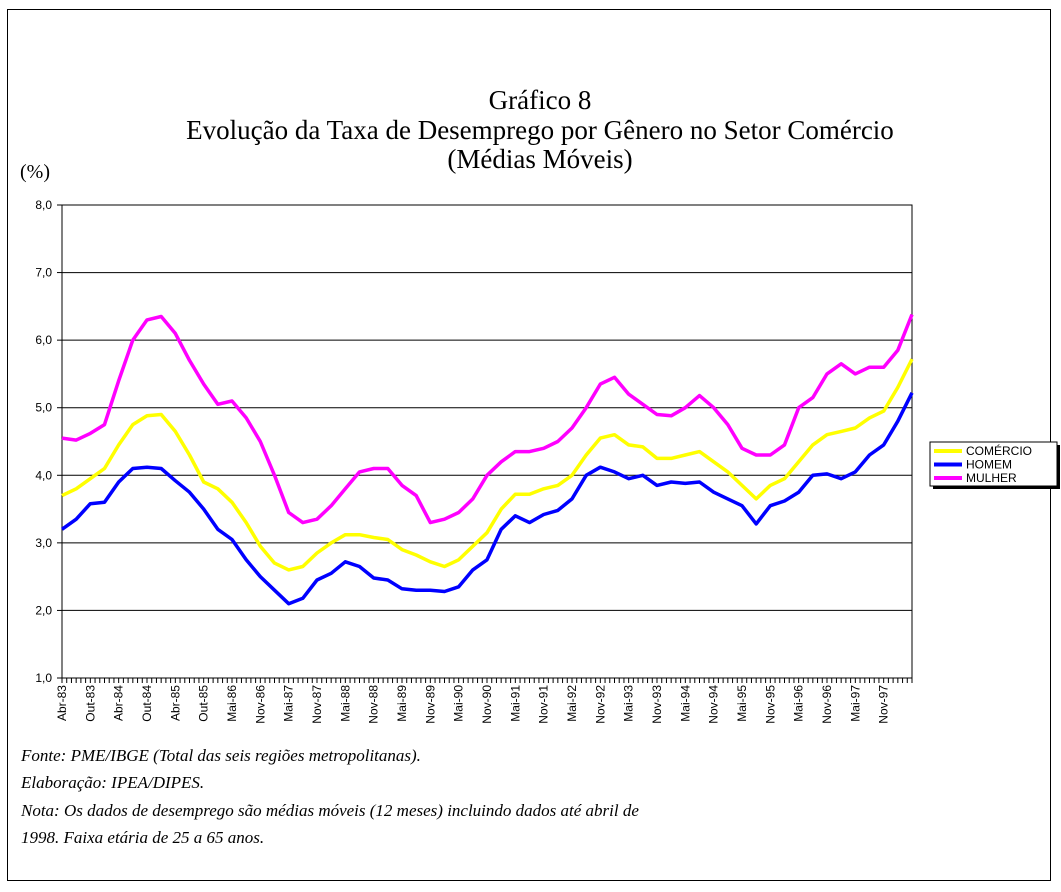 This screenshot has height=892, width=1061. What do you see at coordinates (459, 703) in the screenshot?
I see `x-tick-label: Mai-90` at bounding box center [459, 703].